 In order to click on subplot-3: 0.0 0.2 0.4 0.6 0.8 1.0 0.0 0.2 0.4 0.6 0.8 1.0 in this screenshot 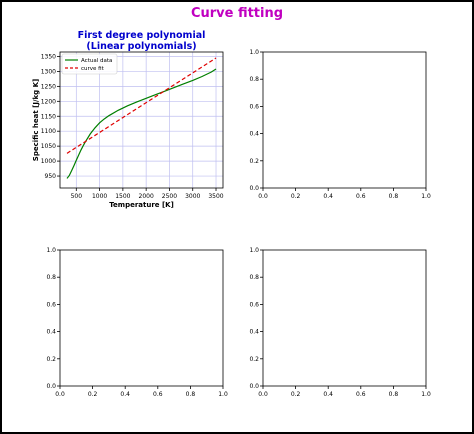, I will do `click(136, 322)`.